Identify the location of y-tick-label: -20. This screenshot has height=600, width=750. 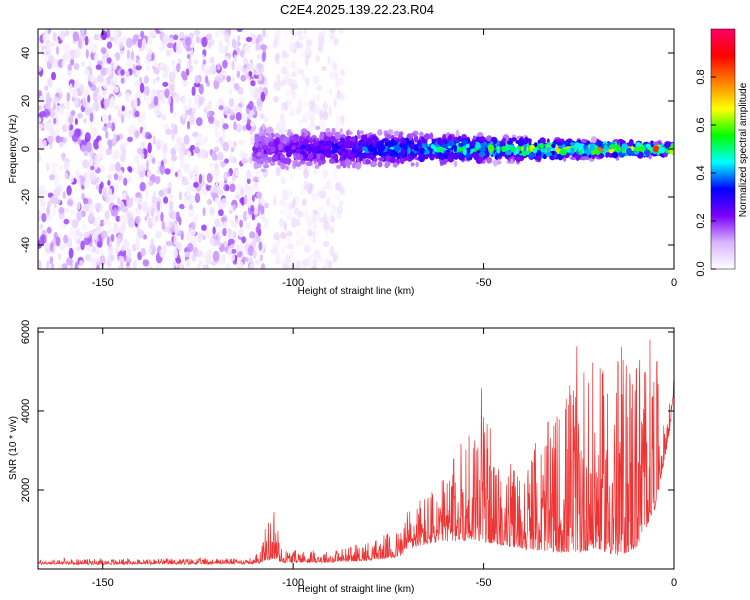
(26, 197).